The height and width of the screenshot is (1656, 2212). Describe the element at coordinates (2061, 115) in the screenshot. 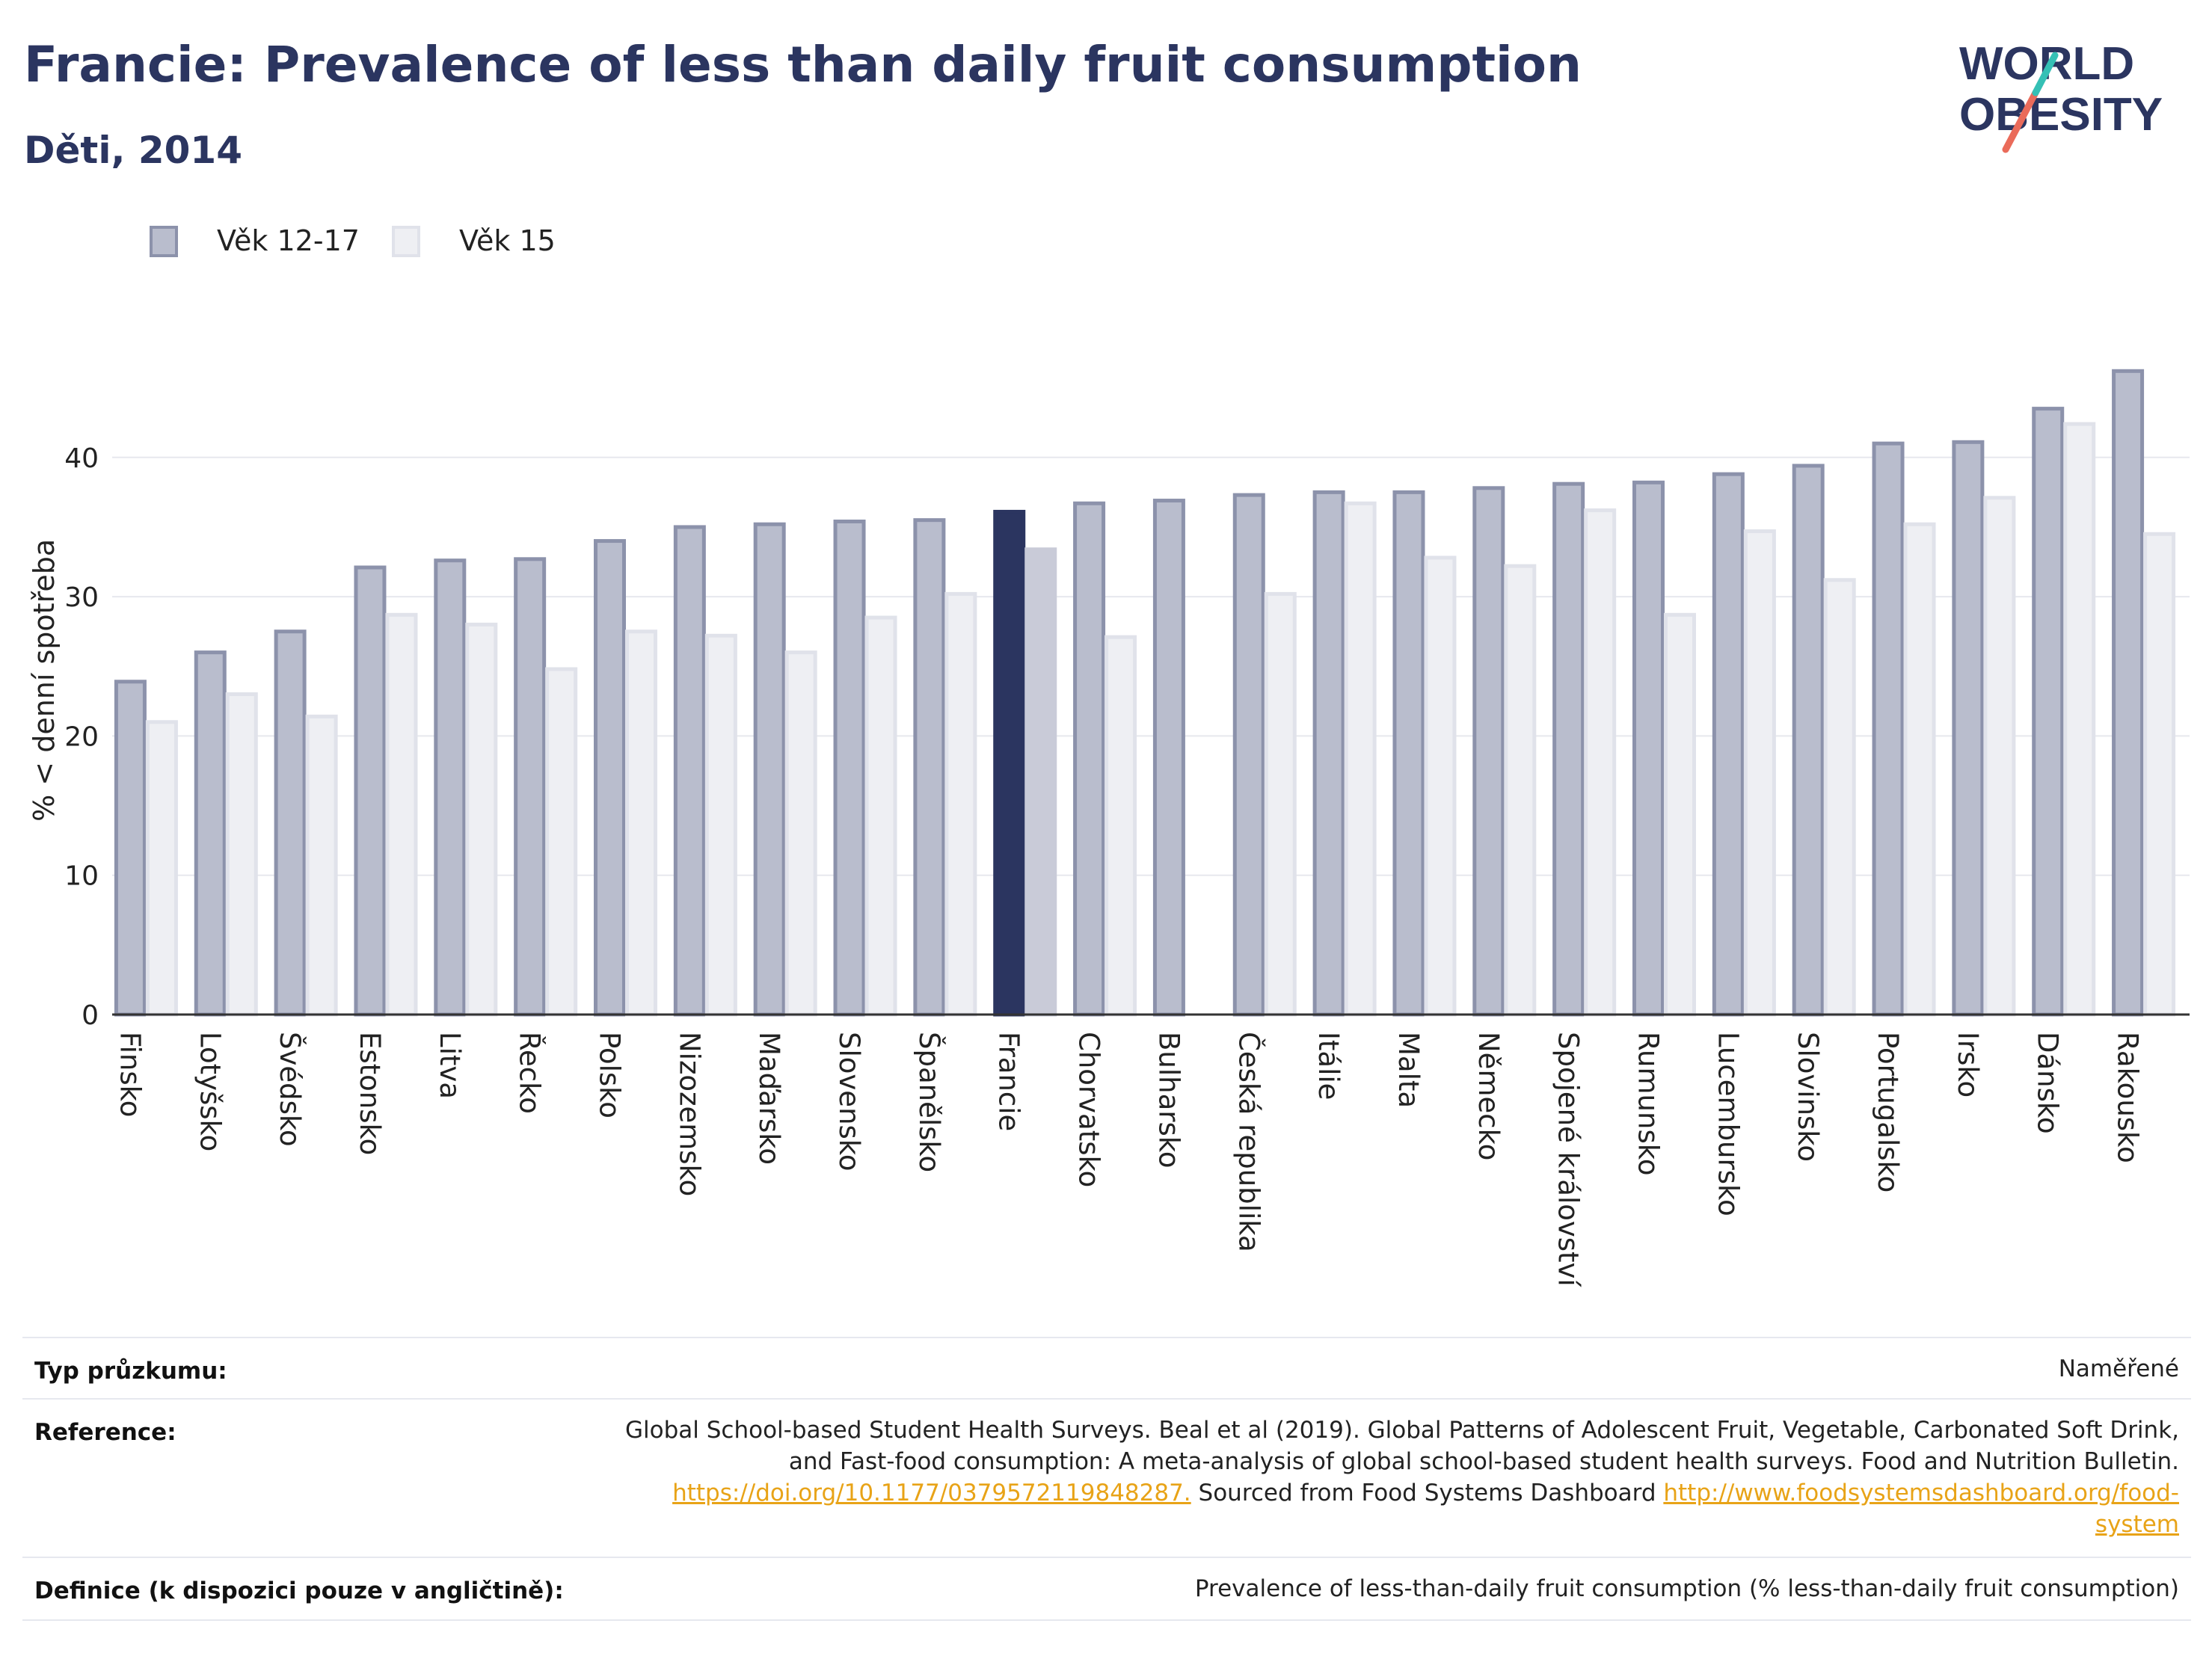

I see `svg-text: OBESITY` at that location.